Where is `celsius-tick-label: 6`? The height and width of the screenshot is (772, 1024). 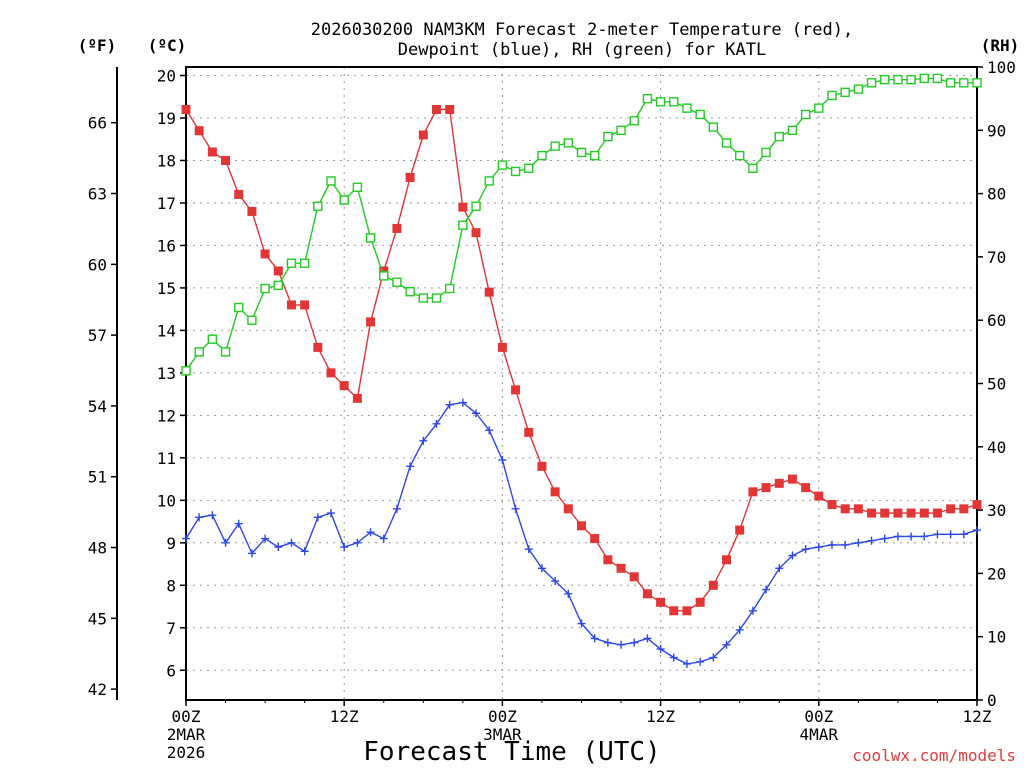
celsius-tick-label: 6 is located at coordinates (171, 670).